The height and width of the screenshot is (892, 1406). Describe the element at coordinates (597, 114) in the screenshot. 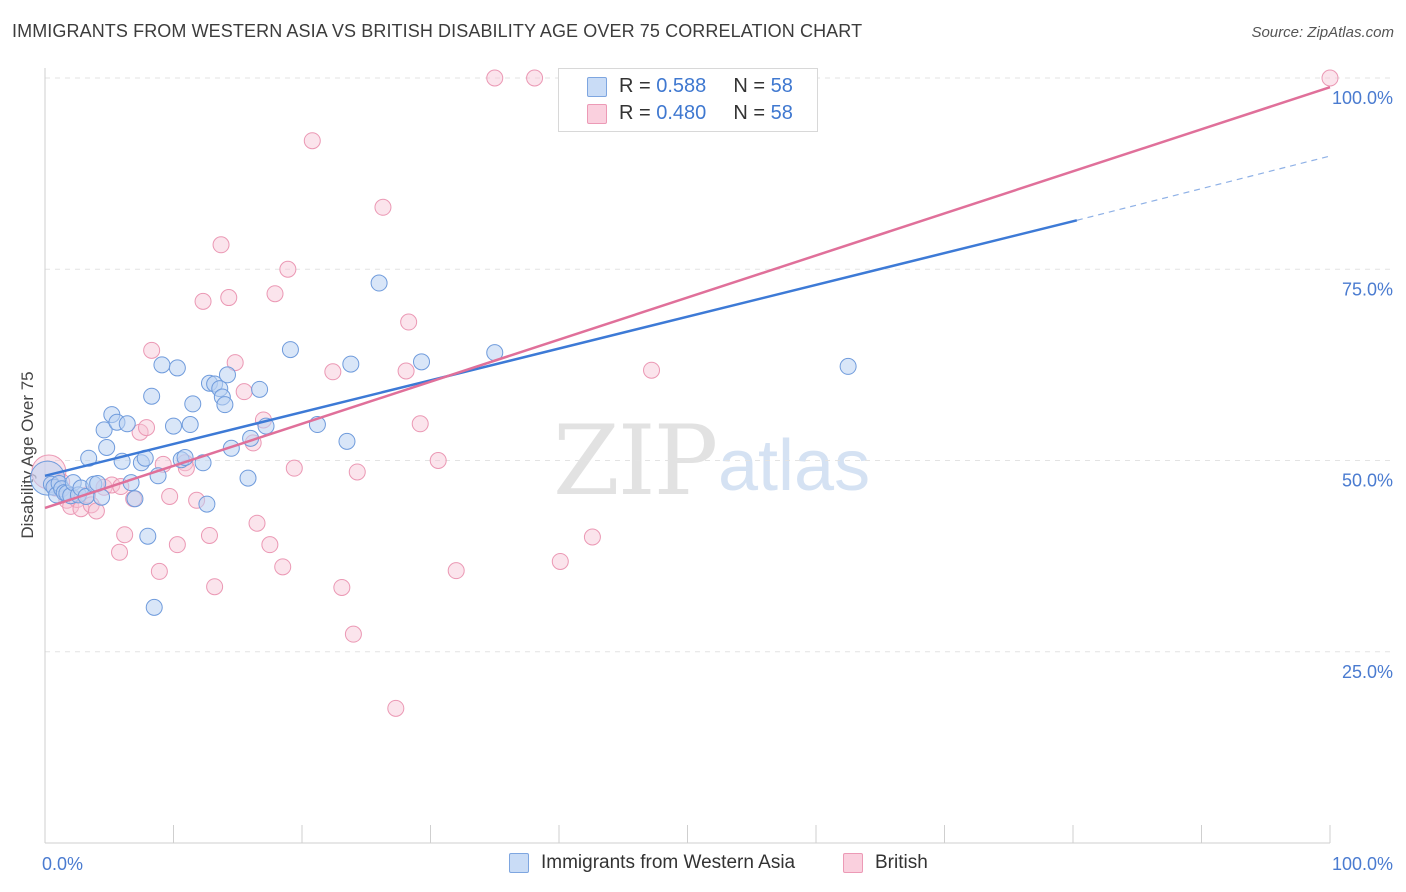

I see `legend-swatch-pink` at that location.